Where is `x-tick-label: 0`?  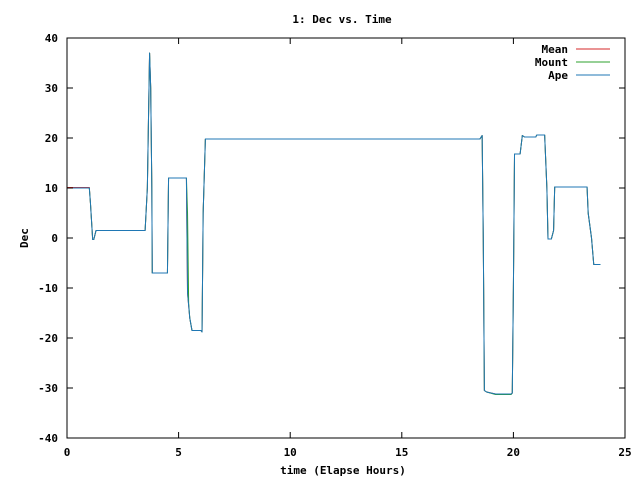 x-tick-label: 0 is located at coordinates (67, 452).